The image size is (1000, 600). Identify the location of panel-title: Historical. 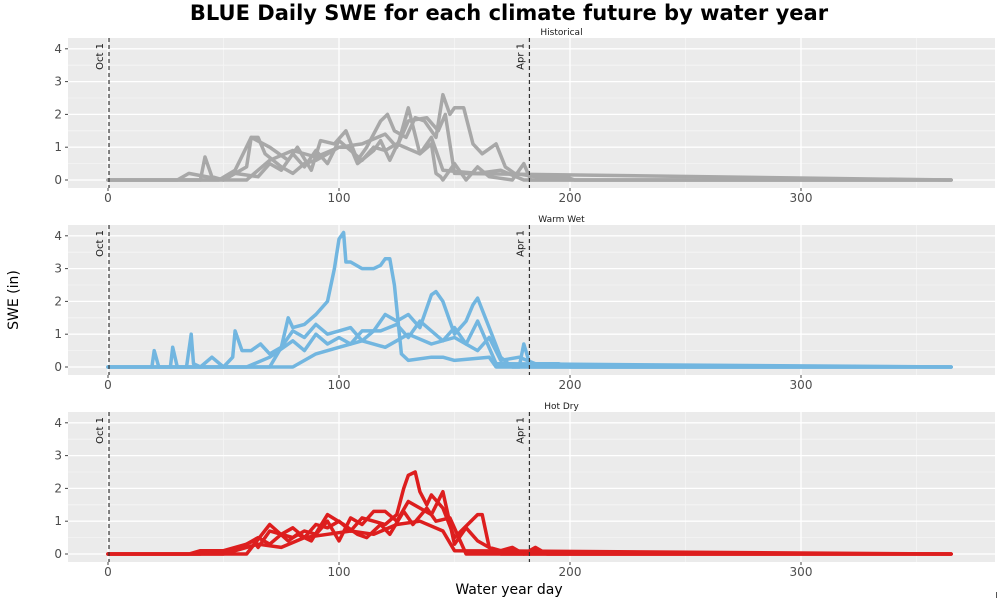
(561, 33).